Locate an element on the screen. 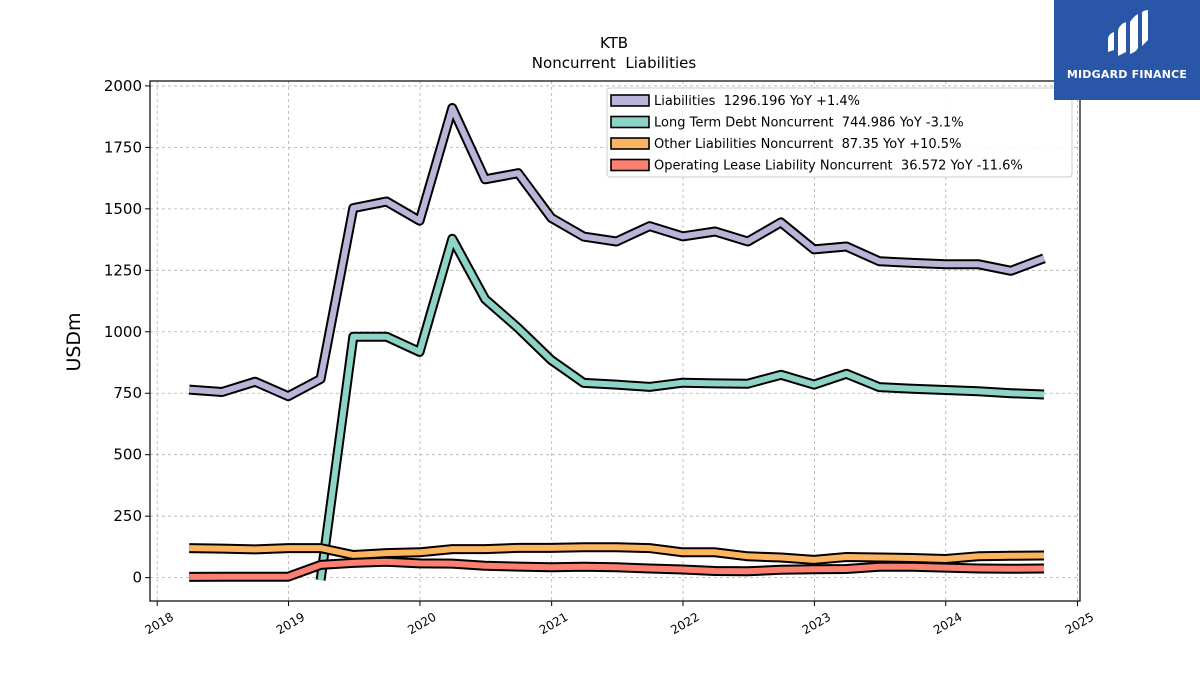 Image resolution: width=1200 pixels, height=675 pixels. chart-subtitle: Noncurrent Liabilities is located at coordinates (614, 63).